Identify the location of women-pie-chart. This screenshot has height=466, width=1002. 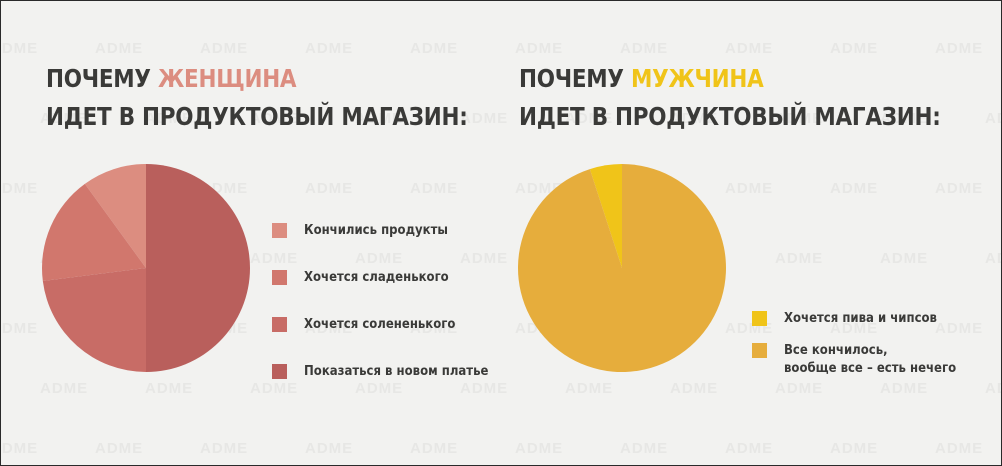
(146, 268).